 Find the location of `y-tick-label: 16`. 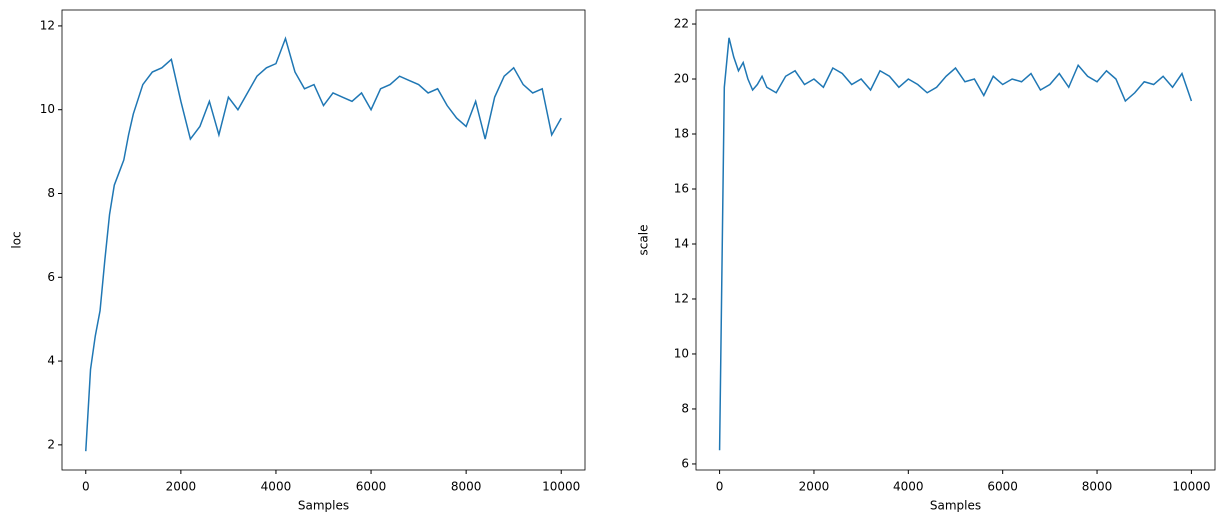

y-tick-label: 16 is located at coordinates (681, 188).